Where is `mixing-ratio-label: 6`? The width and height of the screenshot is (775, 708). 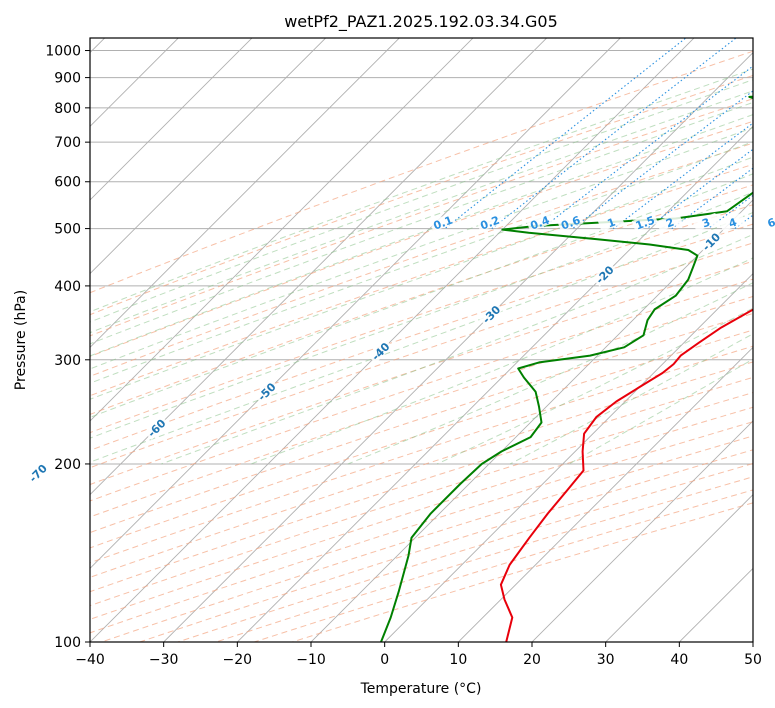
mixing-ratio-label: 6 is located at coordinates (770, 223).